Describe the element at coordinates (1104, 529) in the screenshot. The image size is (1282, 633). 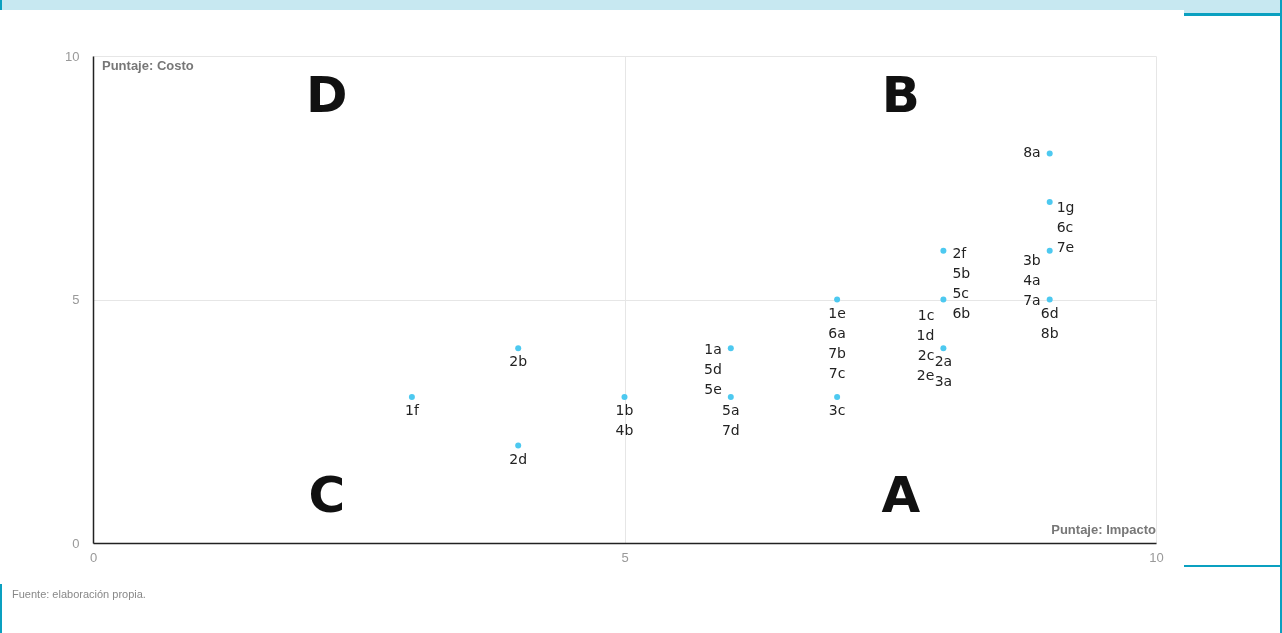
I see `x-axis-title: Puntaje: Impacto` at that location.